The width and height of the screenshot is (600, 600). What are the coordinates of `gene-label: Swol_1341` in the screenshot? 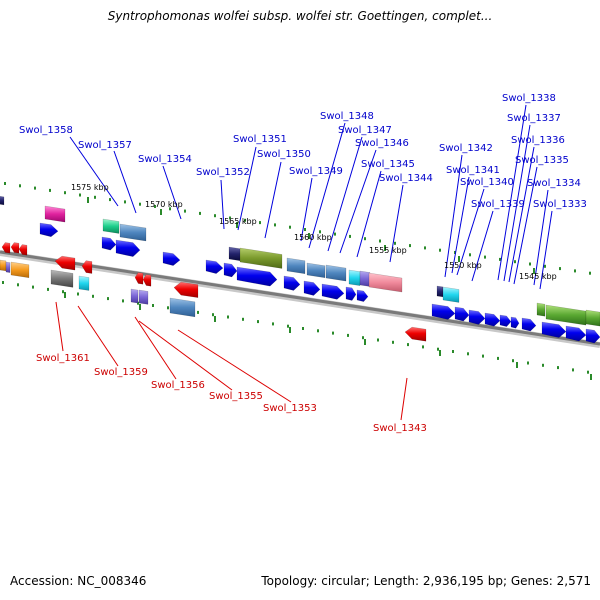 It's located at (473, 170).